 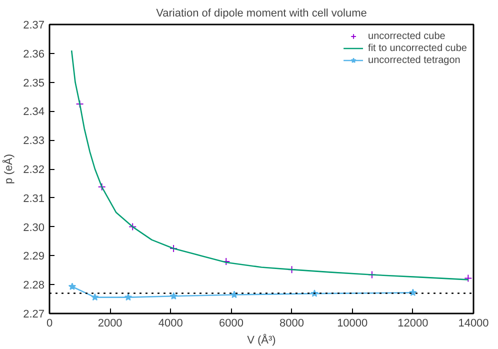 I want to click on y-axis-title: p (eÅ), so click(x=9, y=169).